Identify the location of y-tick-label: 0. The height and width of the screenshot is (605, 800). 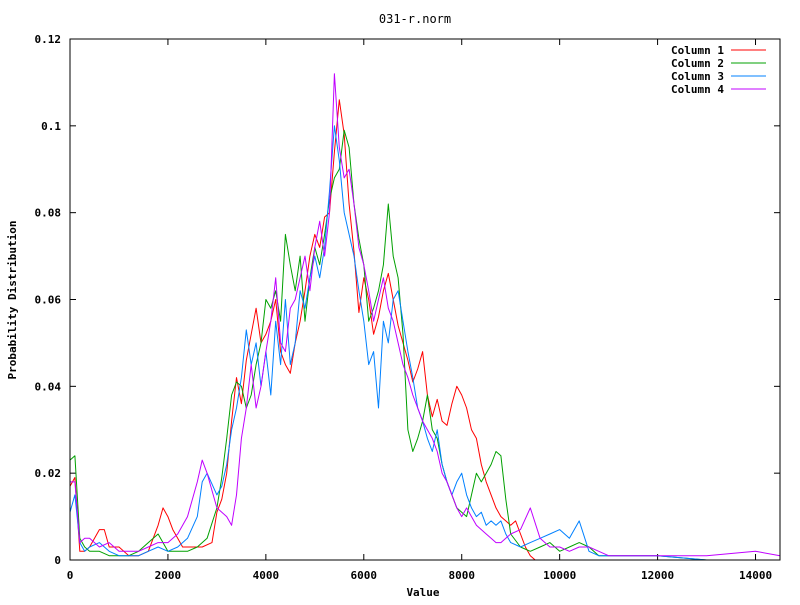
(57, 560).